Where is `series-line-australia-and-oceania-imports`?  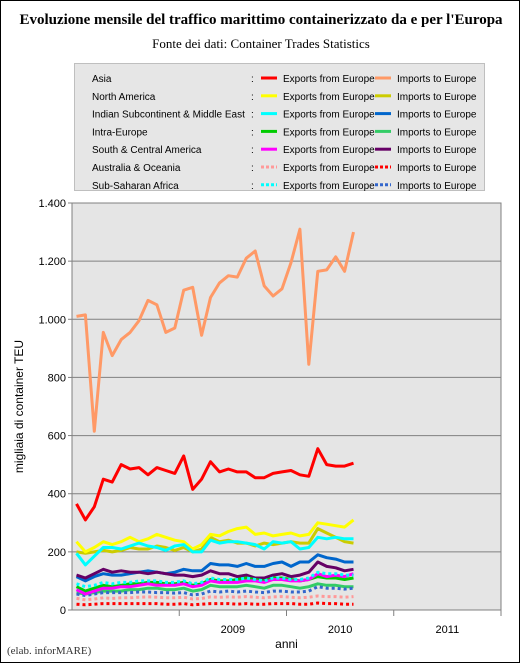 series-line-australia-and-oceania-imports is located at coordinates (215, 604).